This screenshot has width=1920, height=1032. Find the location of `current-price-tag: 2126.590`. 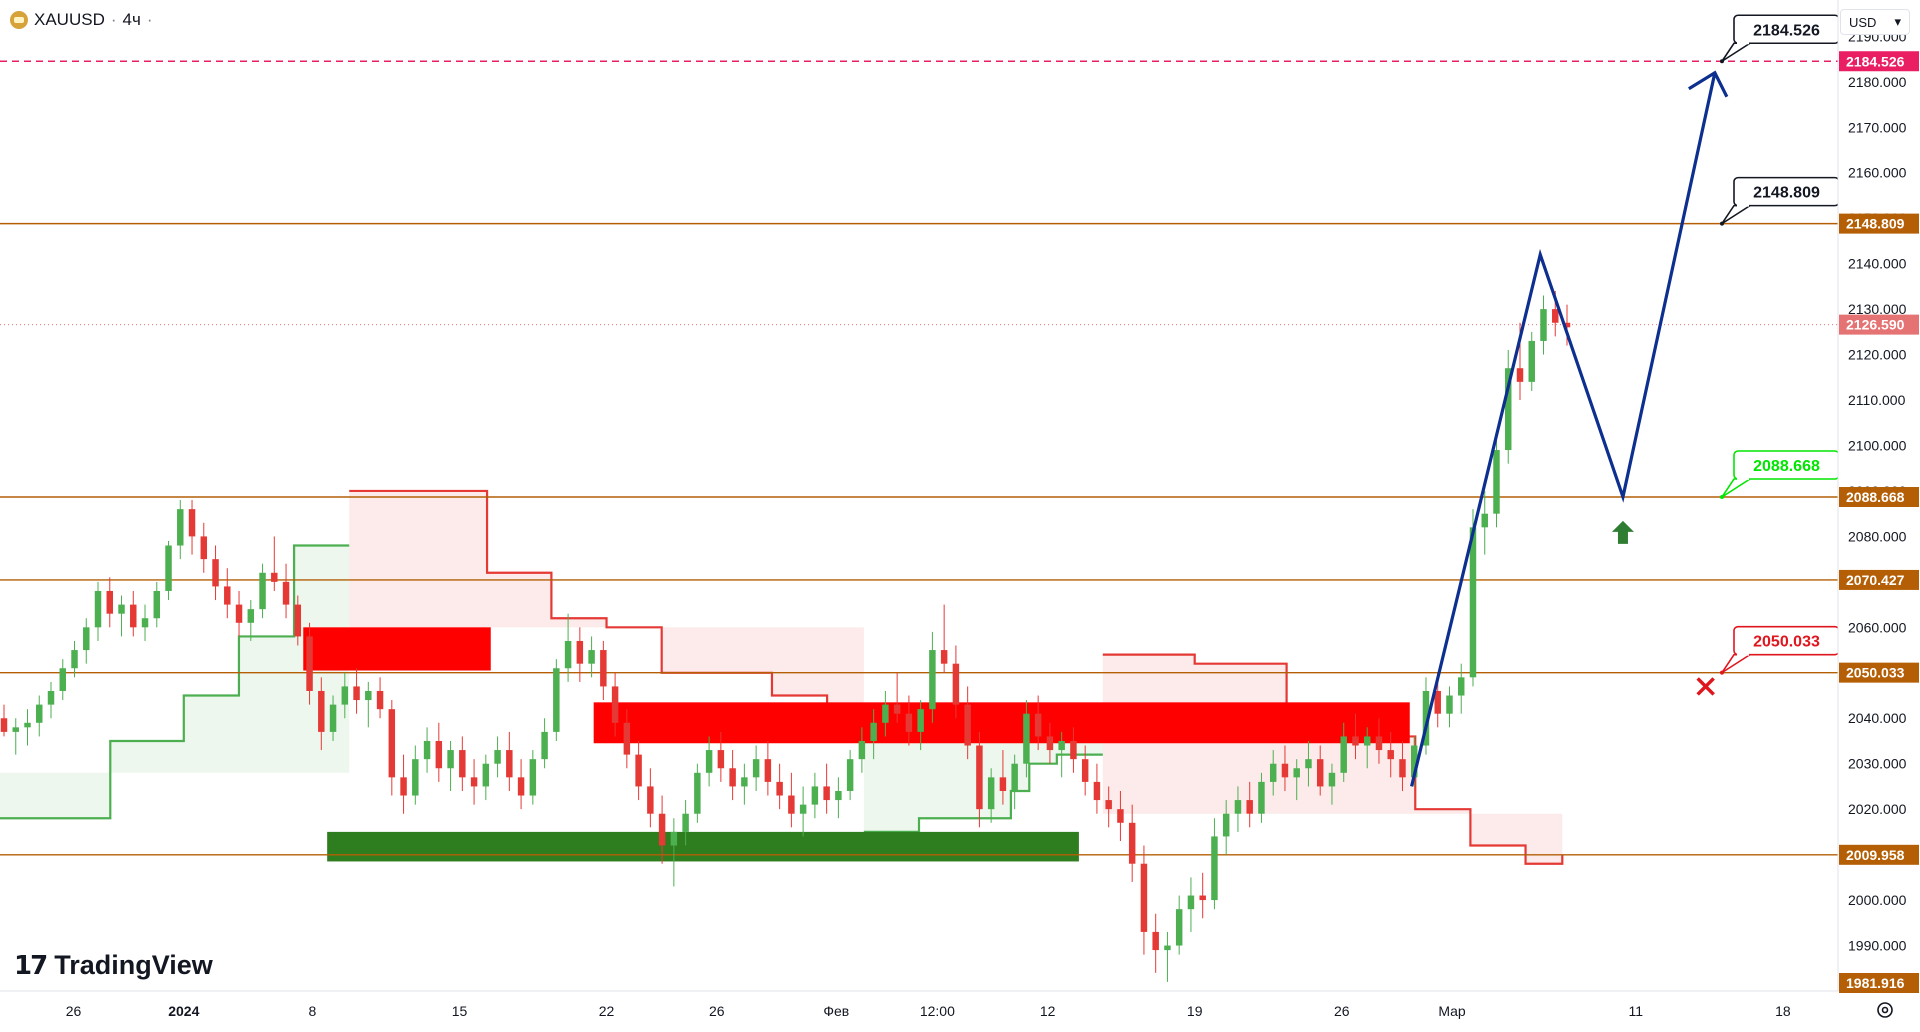

current-price-tag: 2126.590 is located at coordinates (1875, 325).